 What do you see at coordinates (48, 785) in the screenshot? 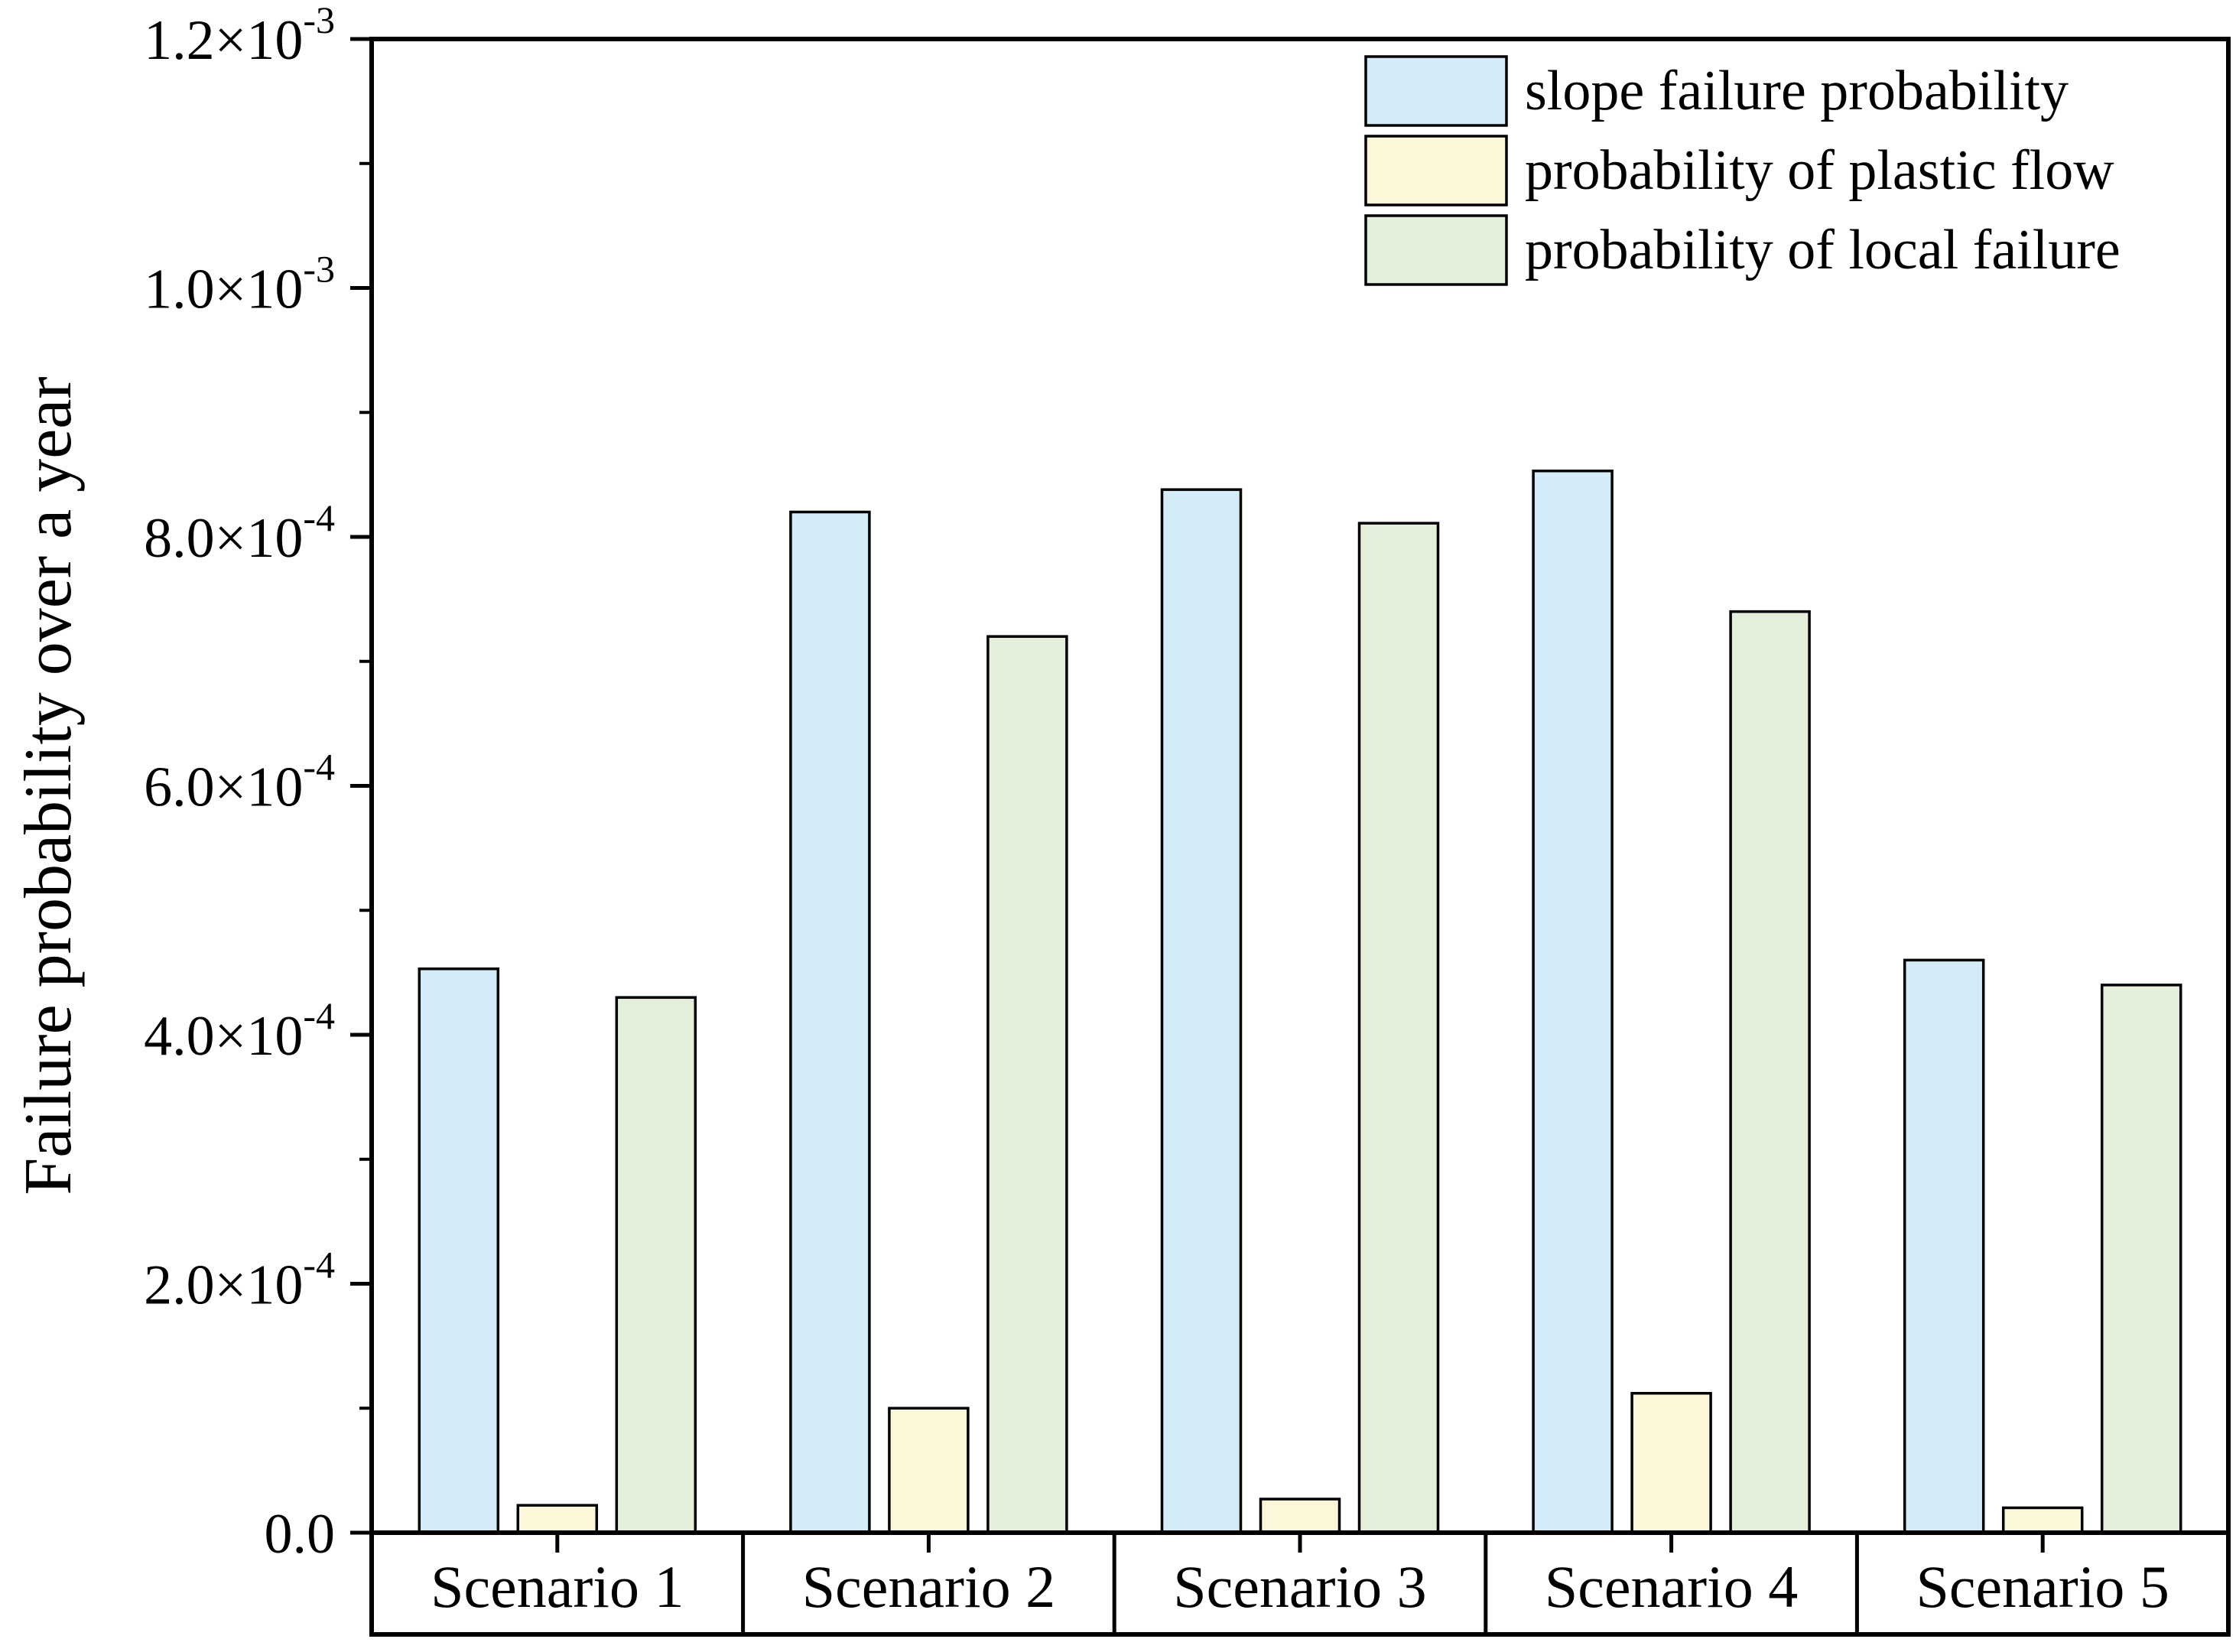
I see `y-axis-title: Failure probability over a year` at bounding box center [48, 785].